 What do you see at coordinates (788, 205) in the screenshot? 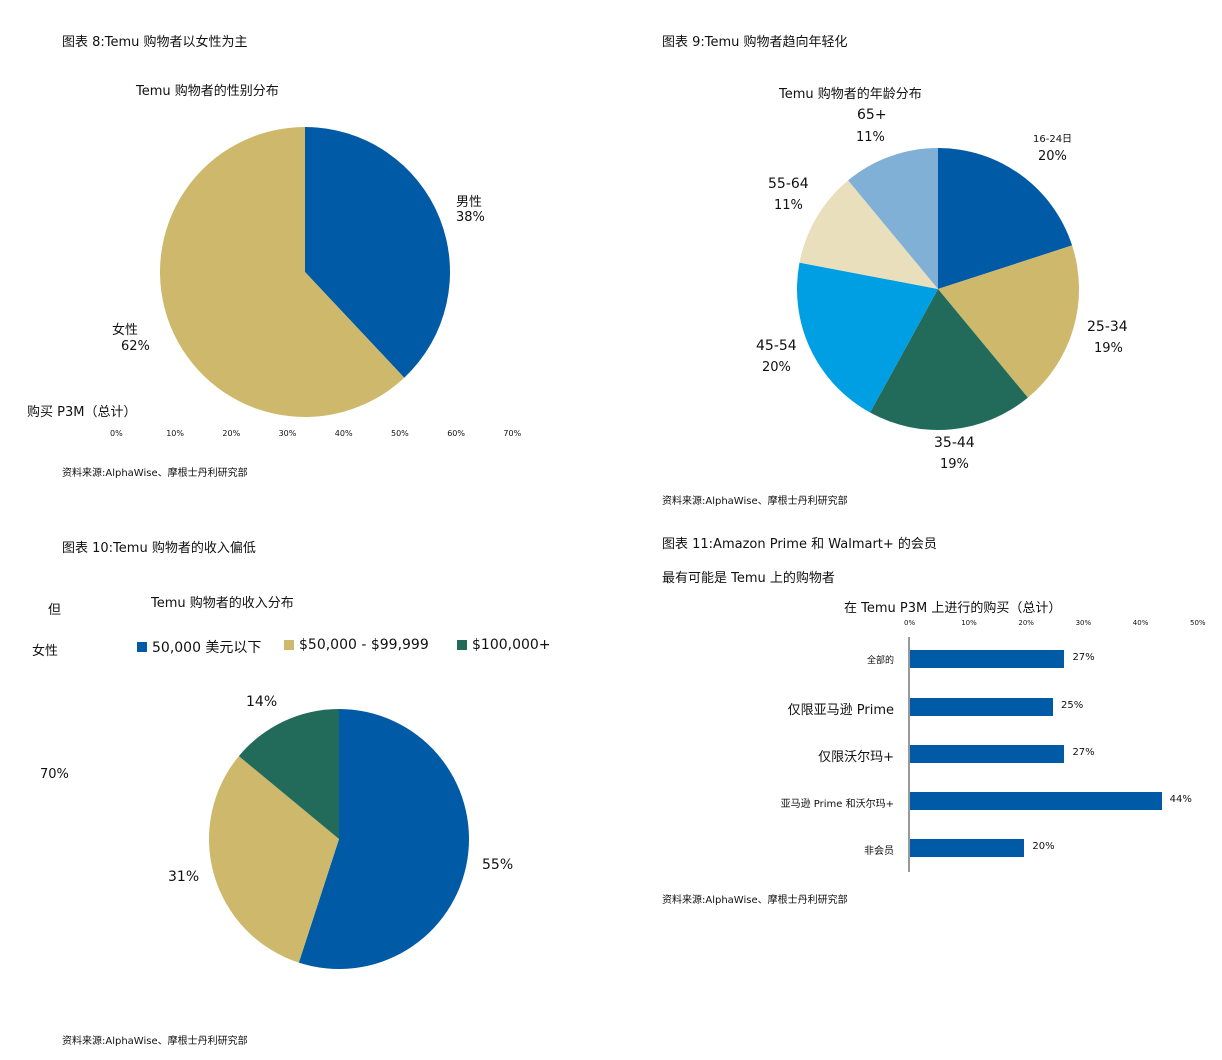
I see `age-value-55-64: 11%` at bounding box center [788, 205].